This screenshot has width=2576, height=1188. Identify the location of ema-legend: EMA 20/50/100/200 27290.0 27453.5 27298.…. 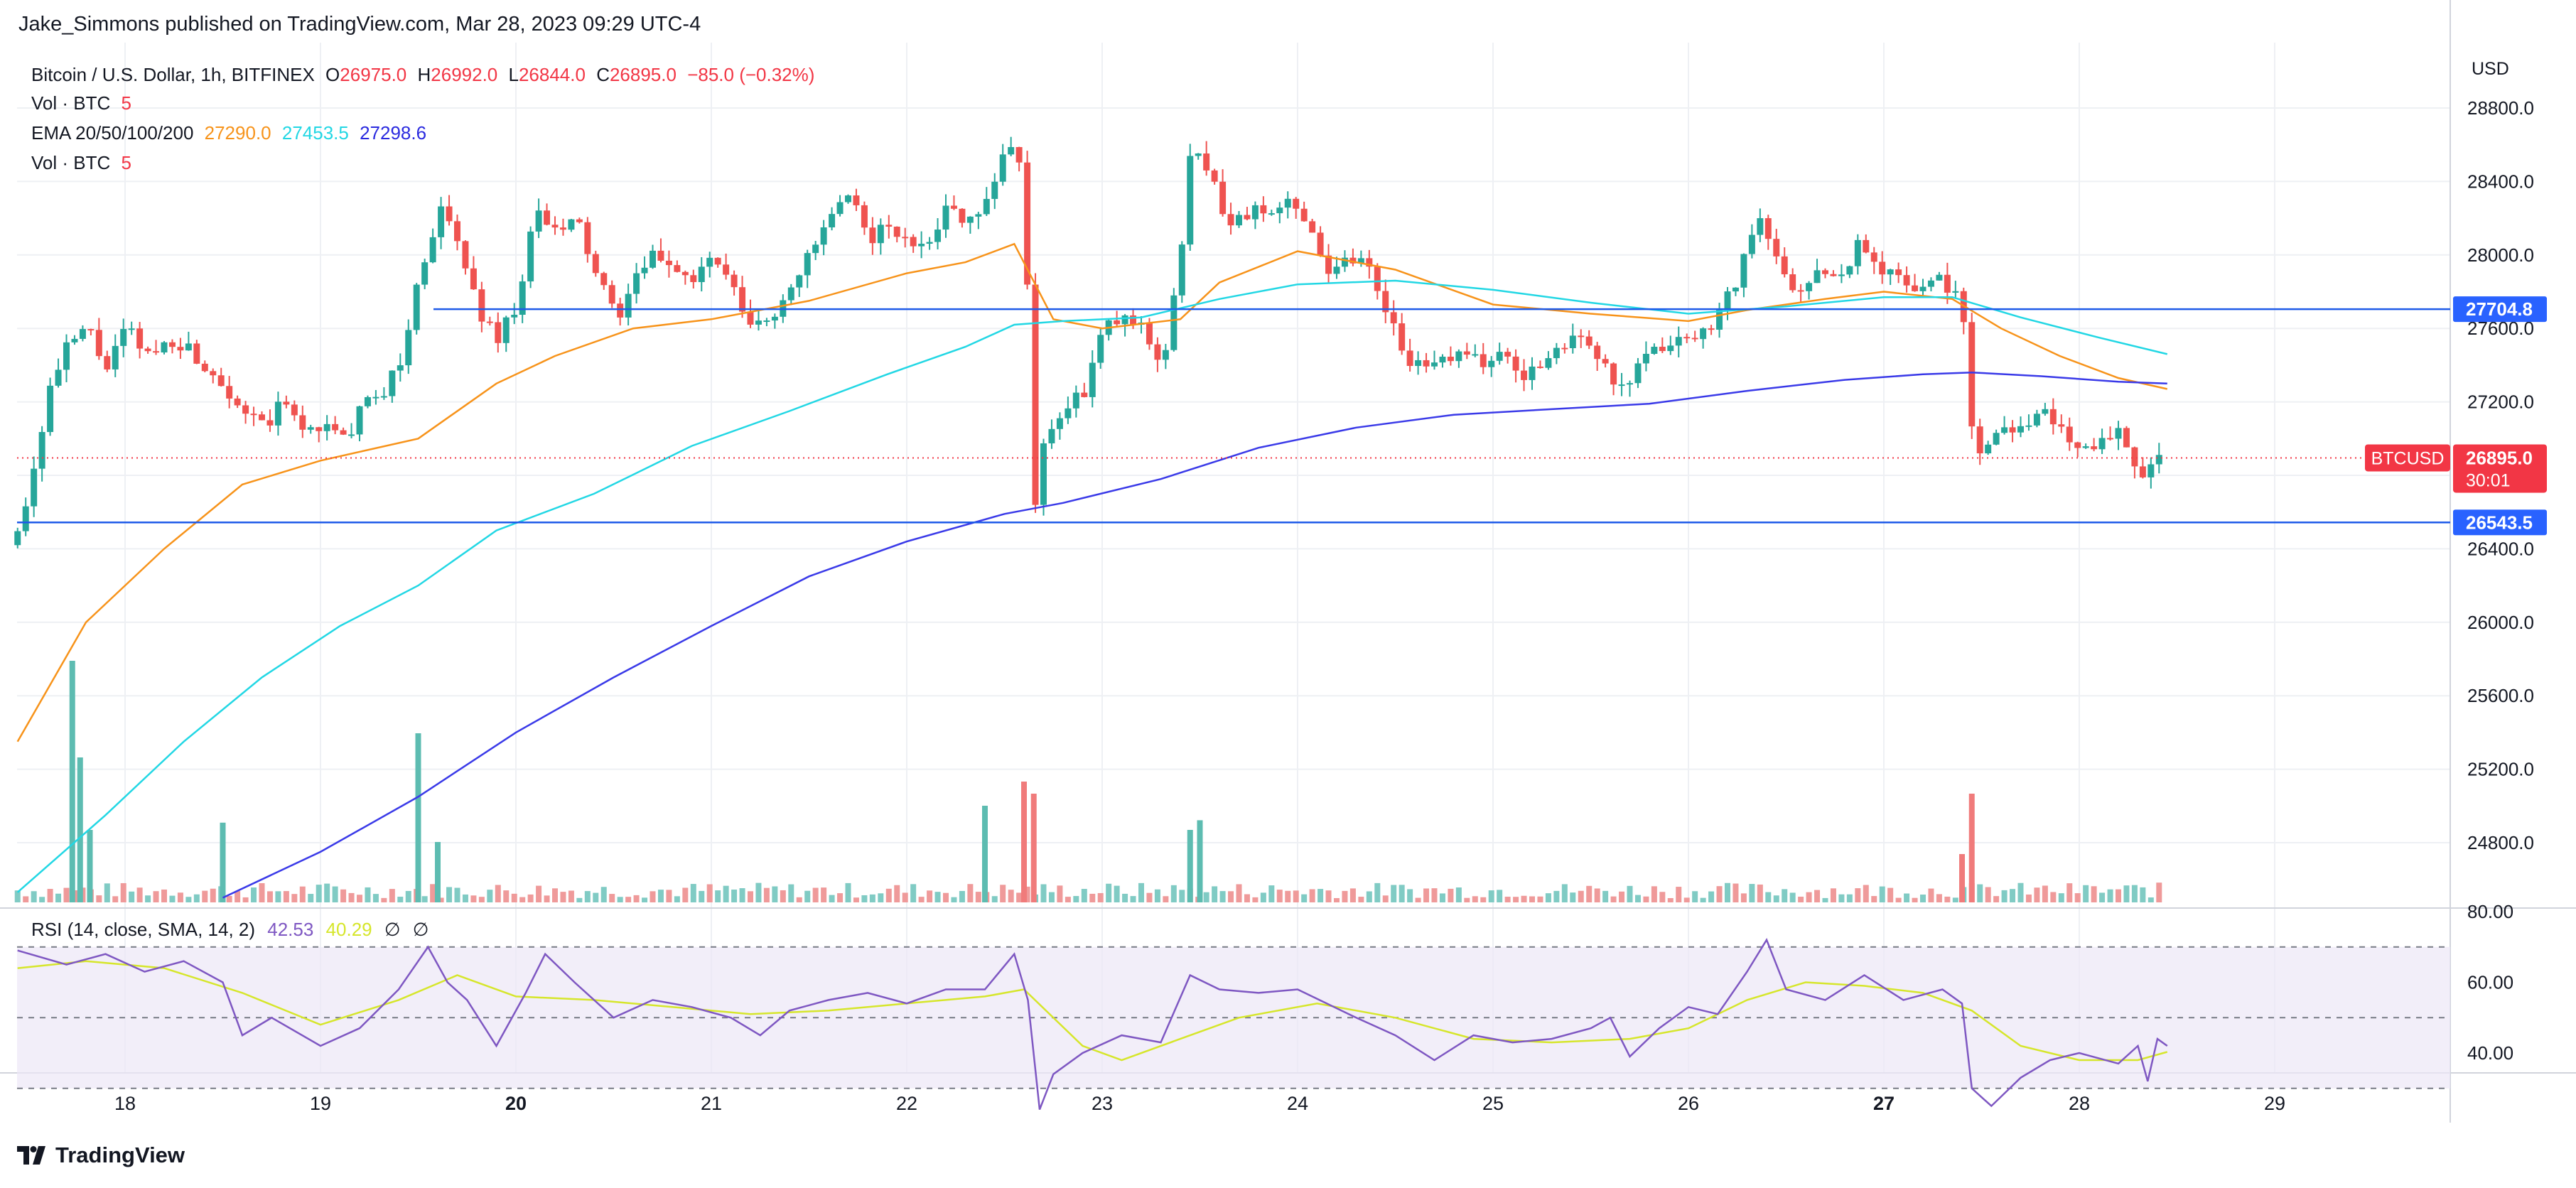
(228, 133).